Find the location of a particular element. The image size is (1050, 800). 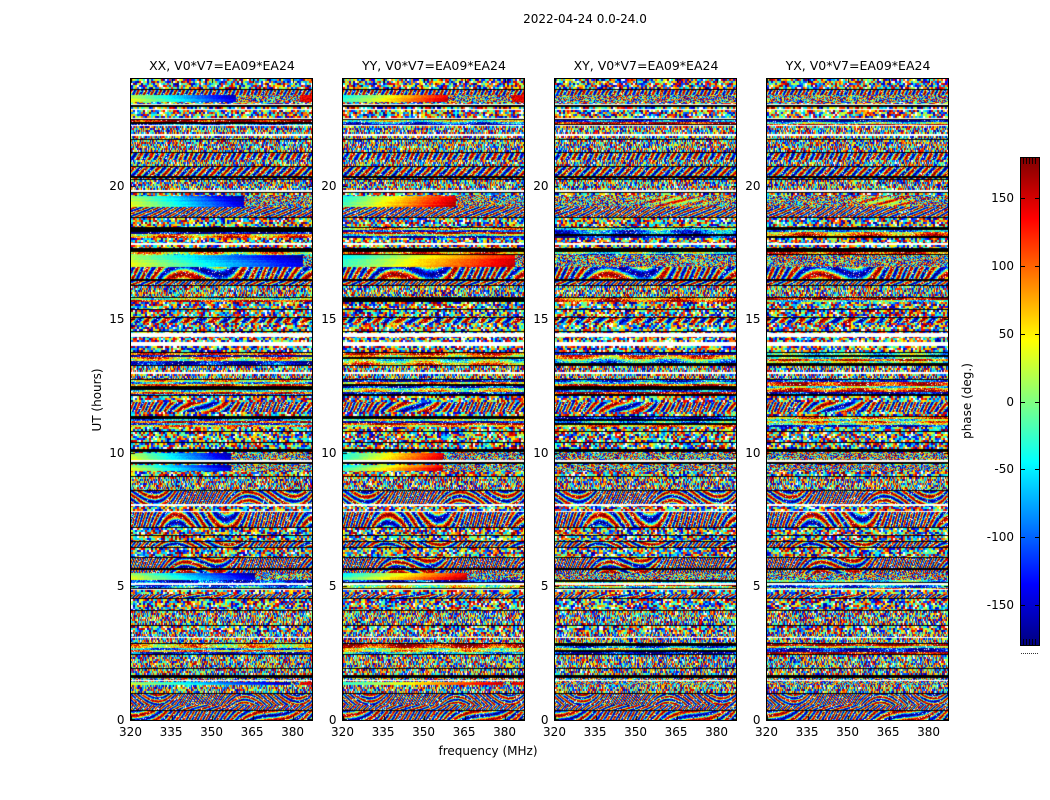

colorbar-tick-label: 100 is located at coordinates (1002, 265).